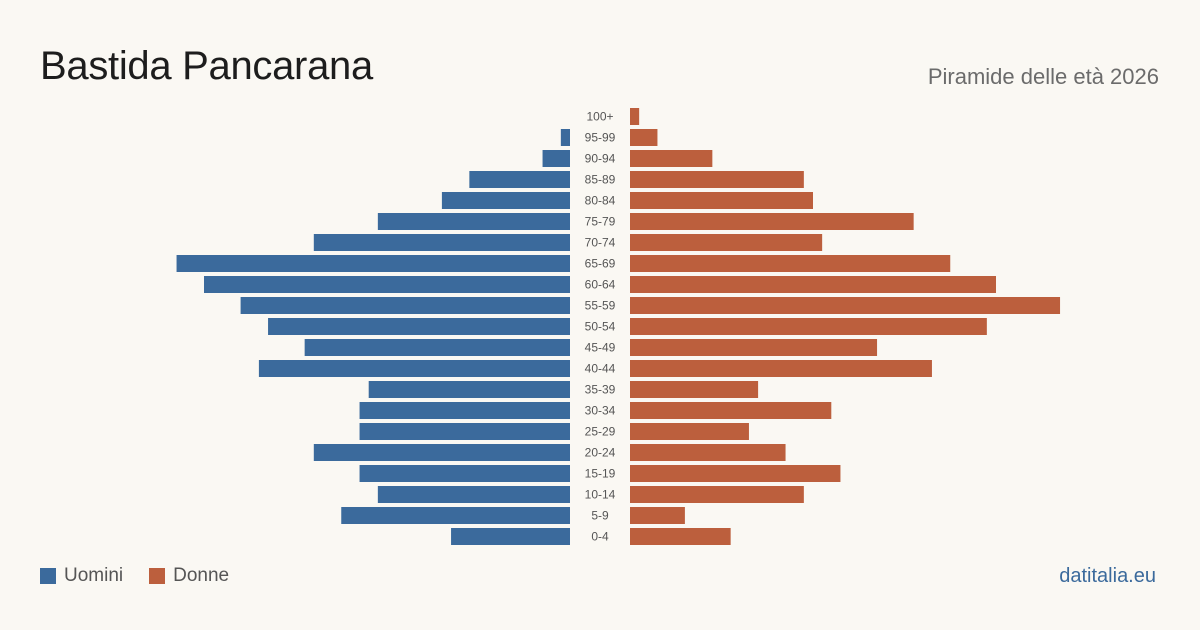 This screenshot has height=630, width=1200. I want to click on age-label: 75-79, so click(600, 222).